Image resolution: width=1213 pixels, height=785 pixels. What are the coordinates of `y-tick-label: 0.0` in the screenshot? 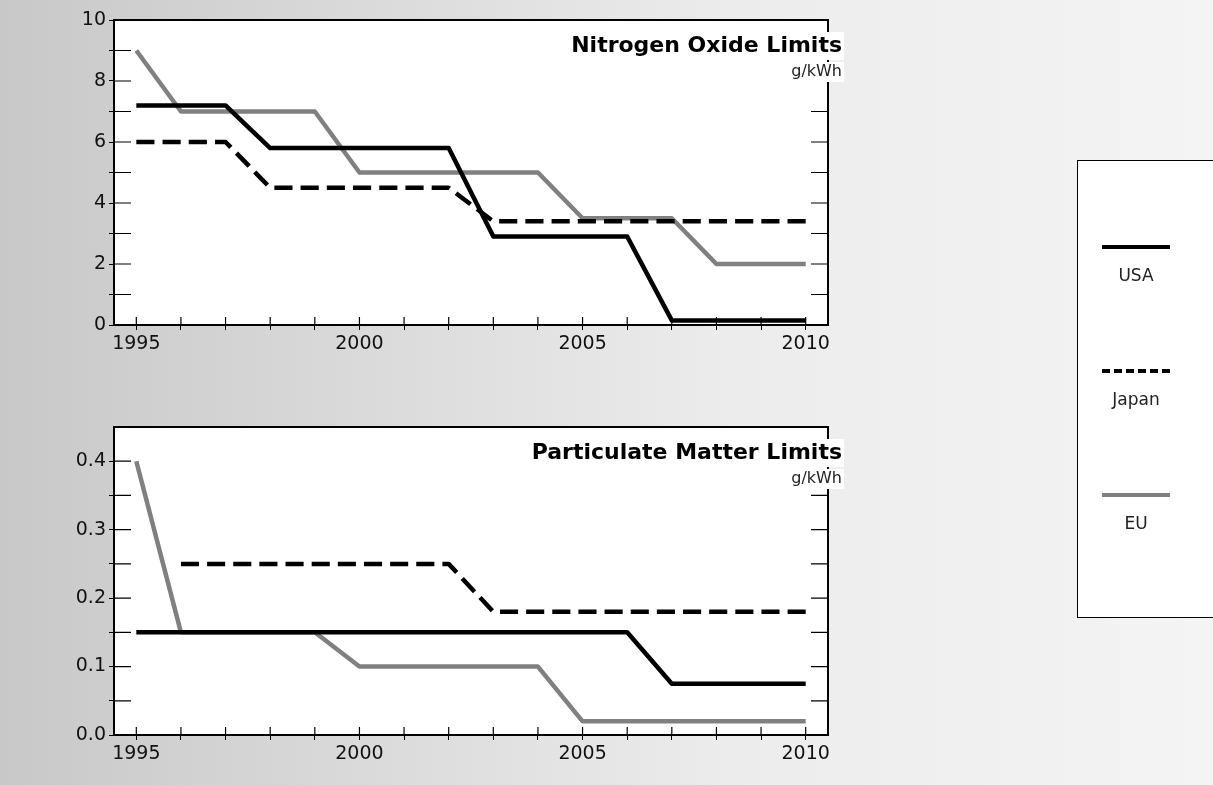 It's located at (90, 732).